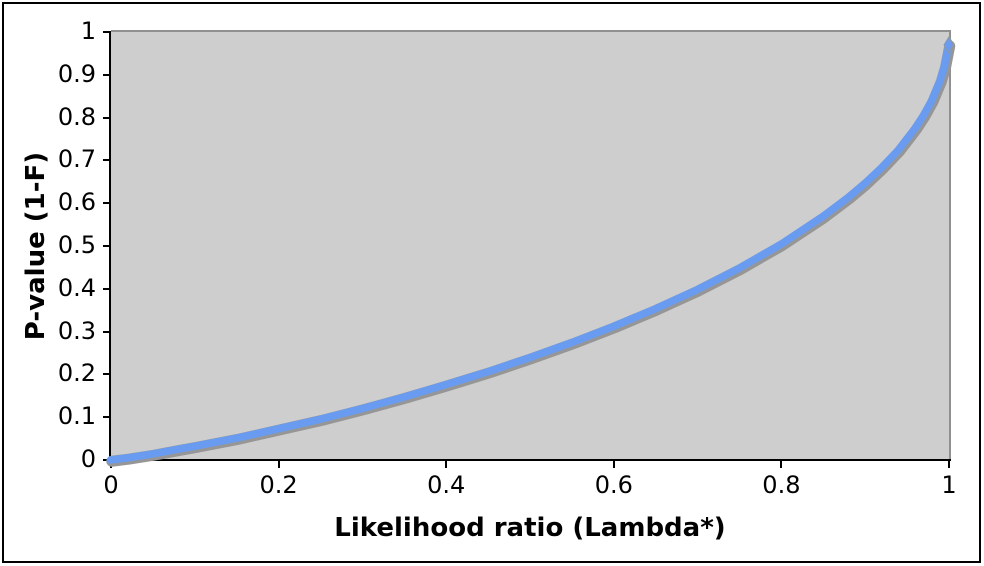 This screenshot has width=984, height=566. Describe the element at coordinates (36, 246) in the screenshot. I see `y-axis-title: P-value (1-F)` at that location.